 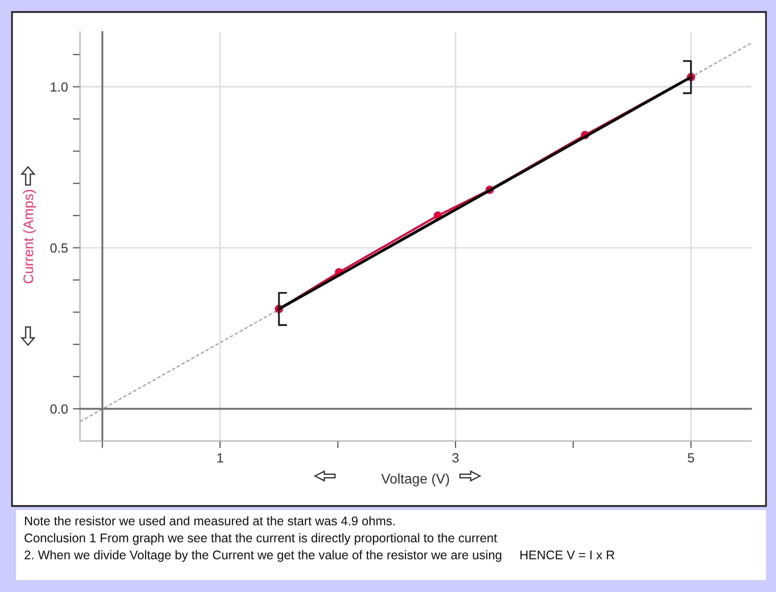 I want to click on x-tick-label: 5, so click(x=691, y=457).